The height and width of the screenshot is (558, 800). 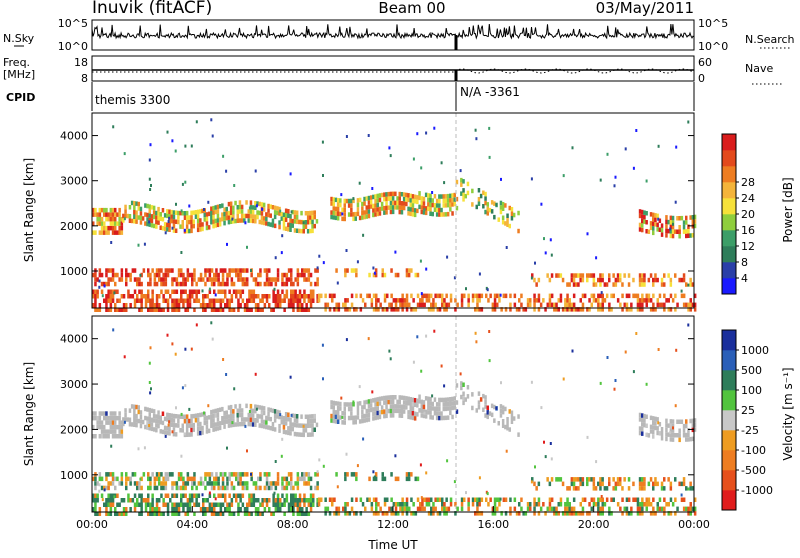 What do you see at coordinates (729, 420) in the screenshot?
I see `colorbar-frame` at bounding box center [729, 420].